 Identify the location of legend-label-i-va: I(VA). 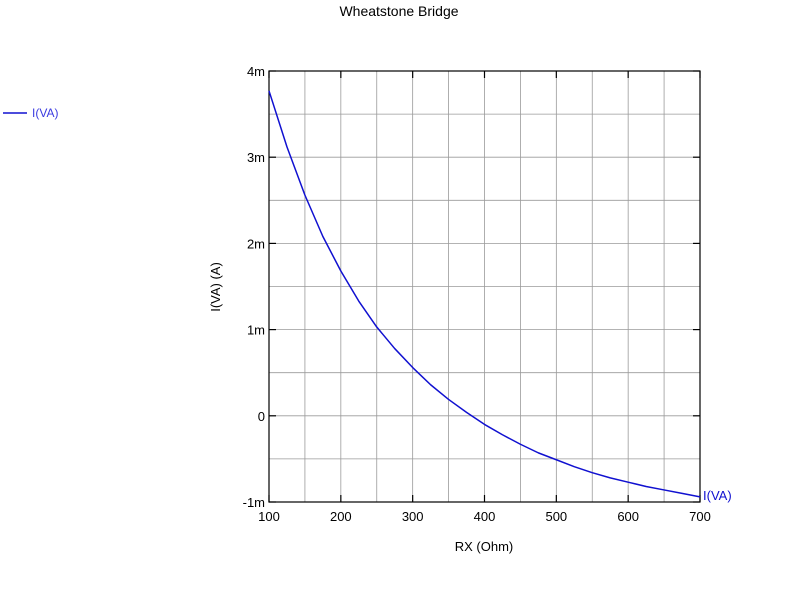
(45, 113).